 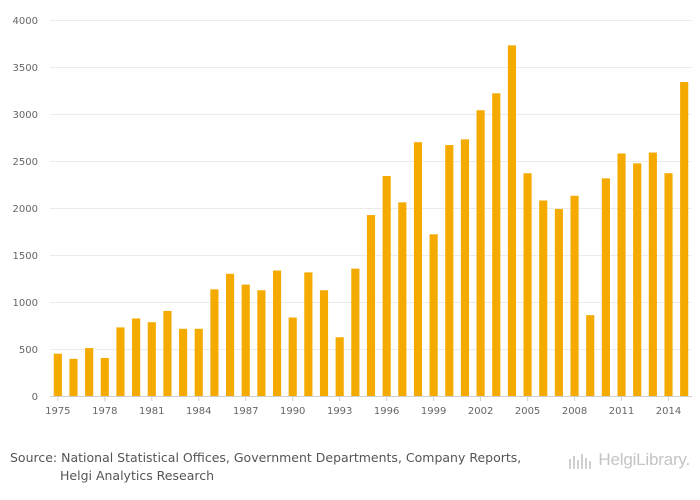 What do you see at coordinates (89, 372) in the screenshot?
I see `bar-1977` at bounding box center [89, 372].